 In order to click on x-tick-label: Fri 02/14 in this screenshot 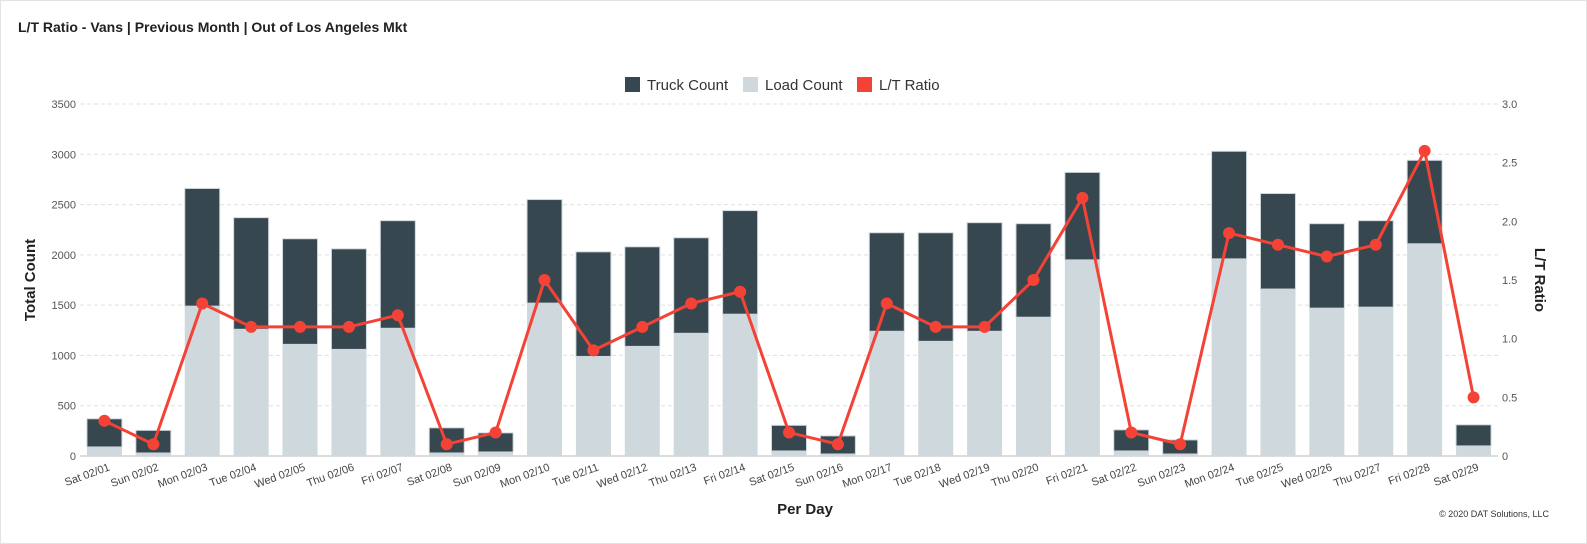, I will do `click(724, 475)`.